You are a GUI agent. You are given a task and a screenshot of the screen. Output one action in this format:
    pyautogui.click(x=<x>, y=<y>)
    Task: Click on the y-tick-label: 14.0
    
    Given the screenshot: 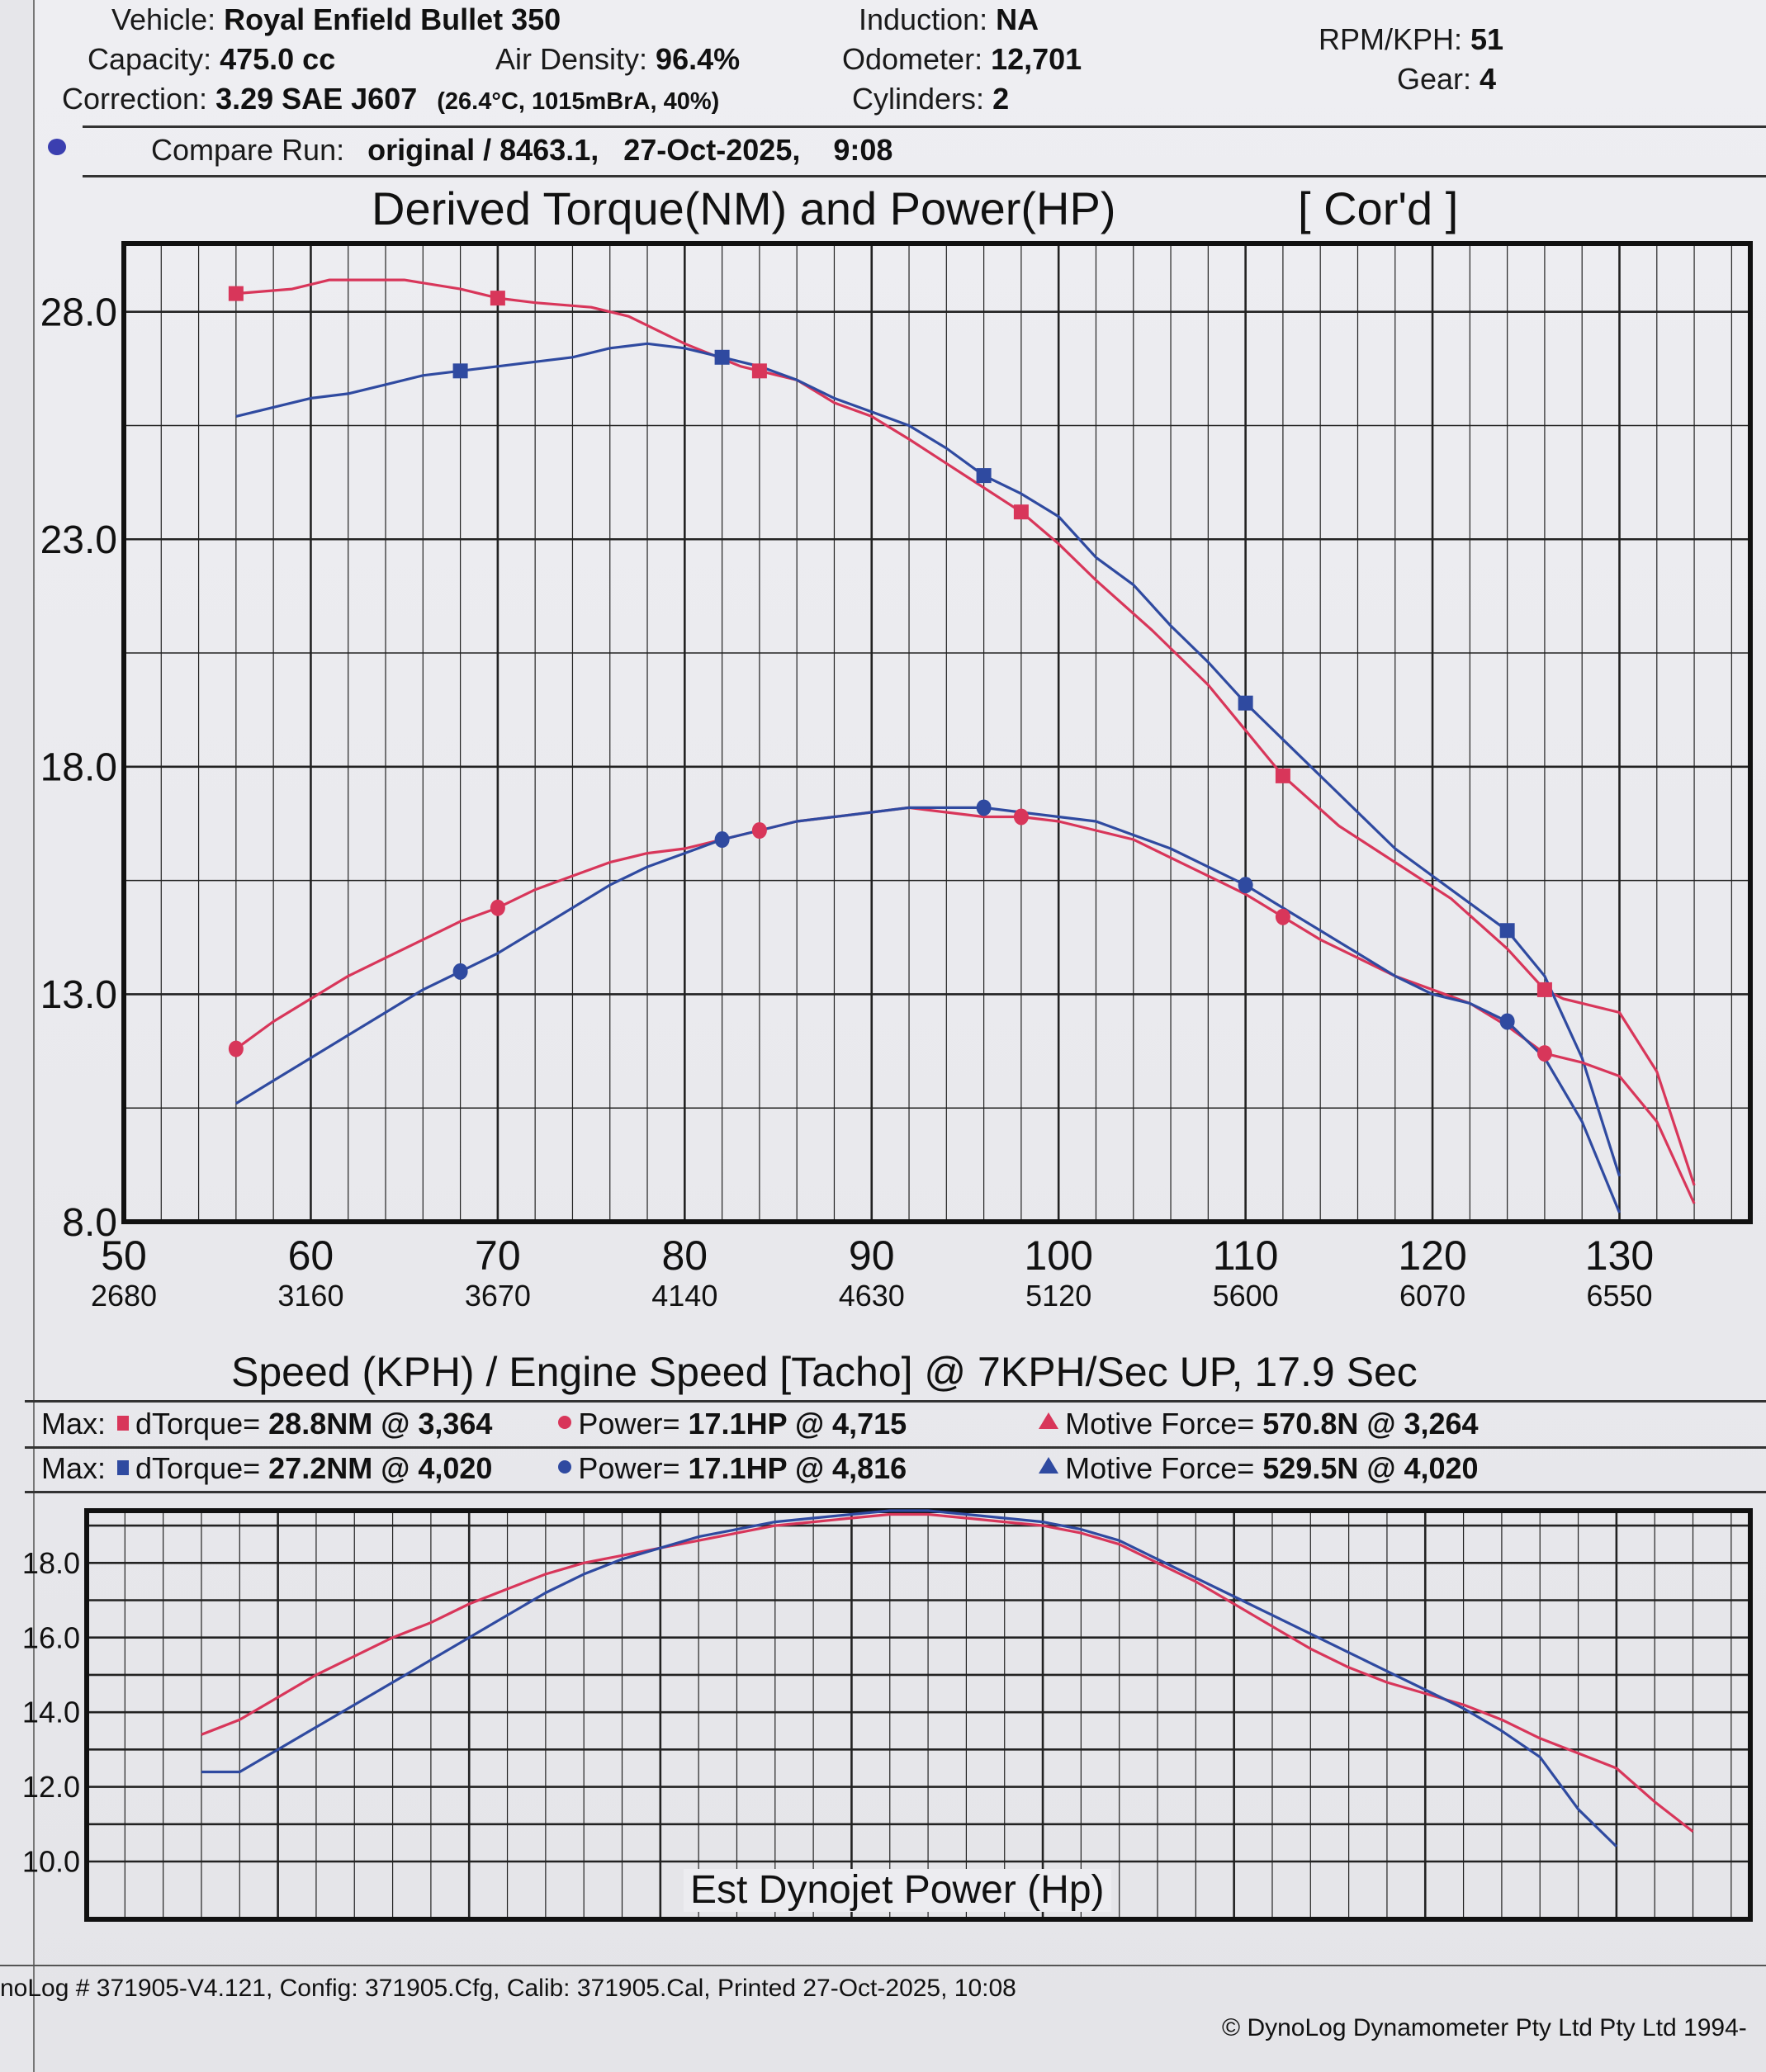 What is the action you would take?
    pyautogui.click(x=51, y=1712)
    